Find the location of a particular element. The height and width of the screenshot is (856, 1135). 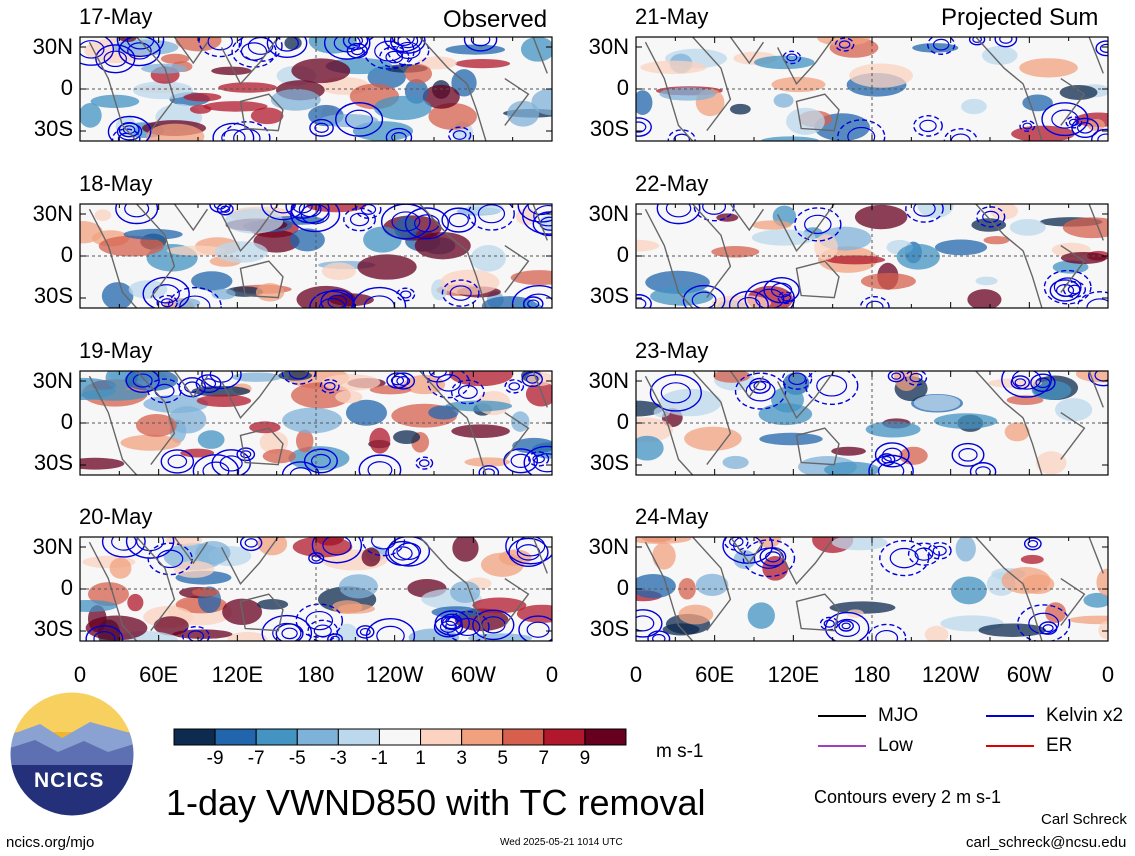

colorbar-tick-label: 9 is located at coordinates (585, 758).